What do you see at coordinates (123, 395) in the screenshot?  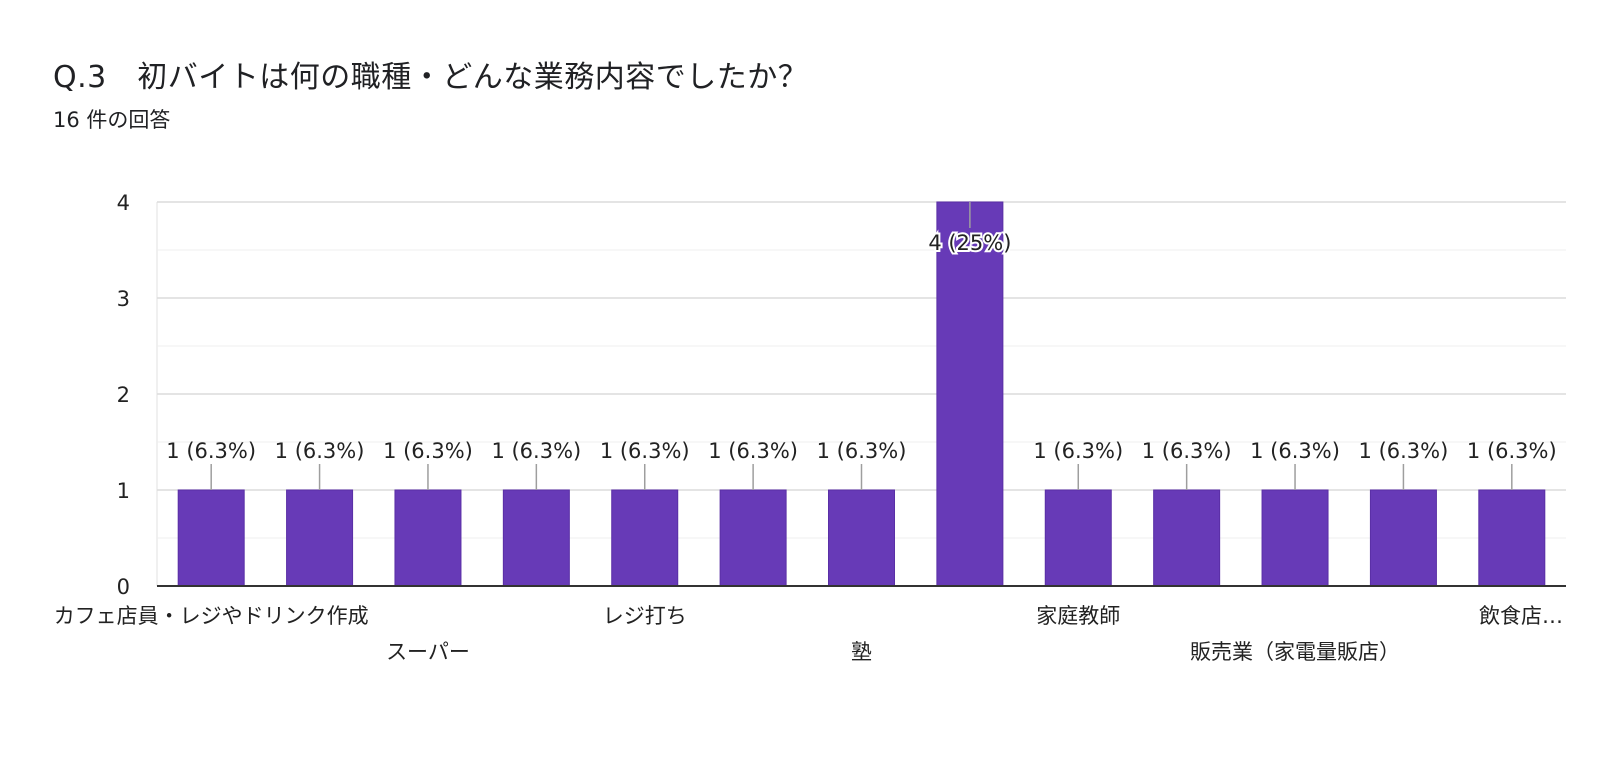 I see `y-tick-label: 2` at bounding box center [123, 395].